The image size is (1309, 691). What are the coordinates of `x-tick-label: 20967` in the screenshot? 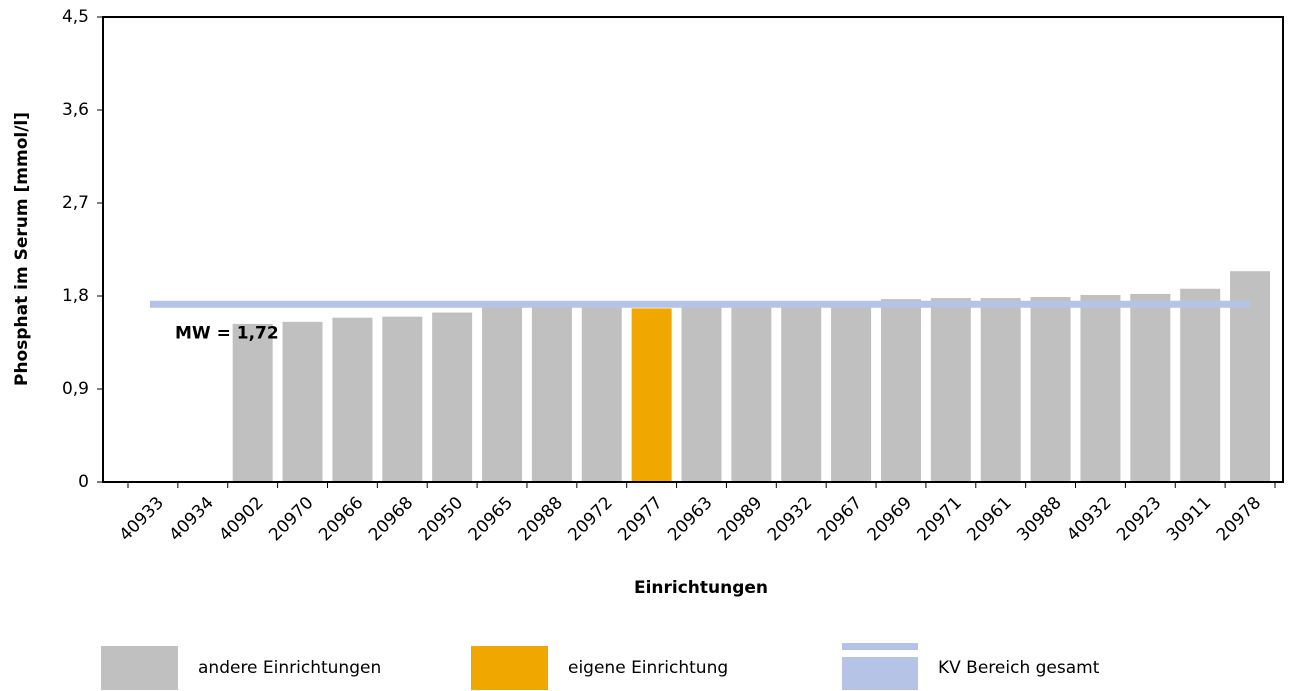 It's located at (840, 519).